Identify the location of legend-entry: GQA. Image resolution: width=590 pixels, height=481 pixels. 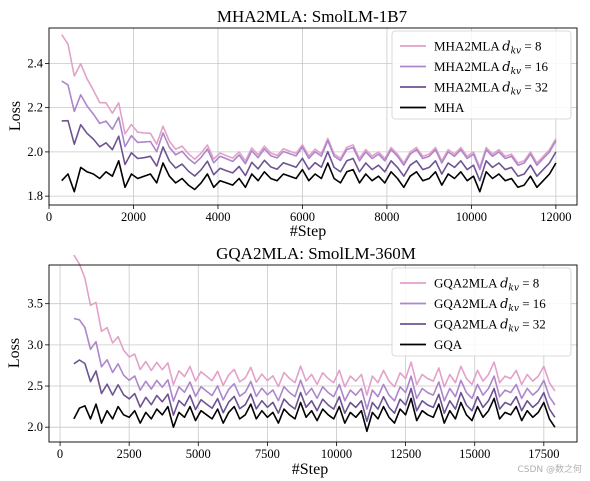
(448, 344).